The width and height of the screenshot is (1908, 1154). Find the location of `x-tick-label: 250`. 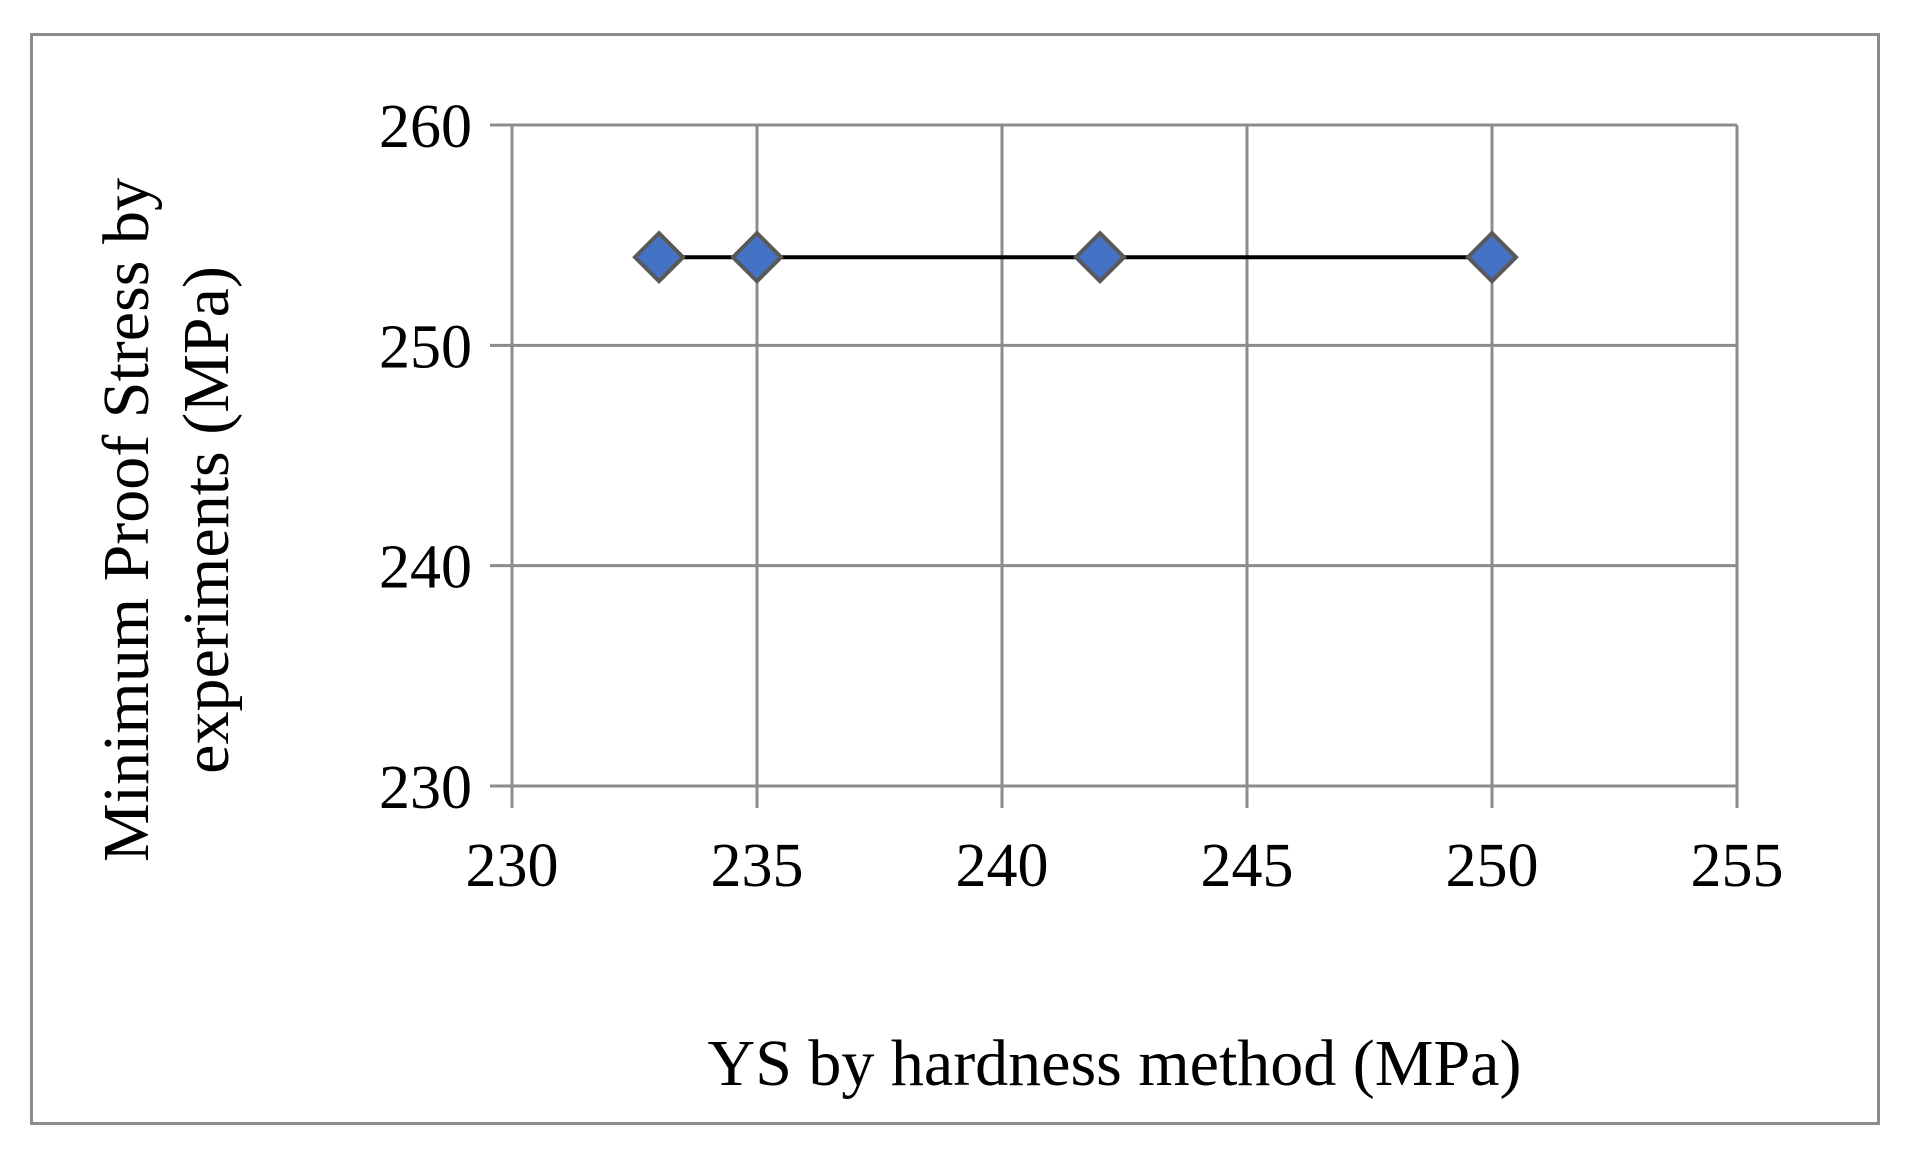

x-tick-label: 250 is located at coordinates (1492, 866).